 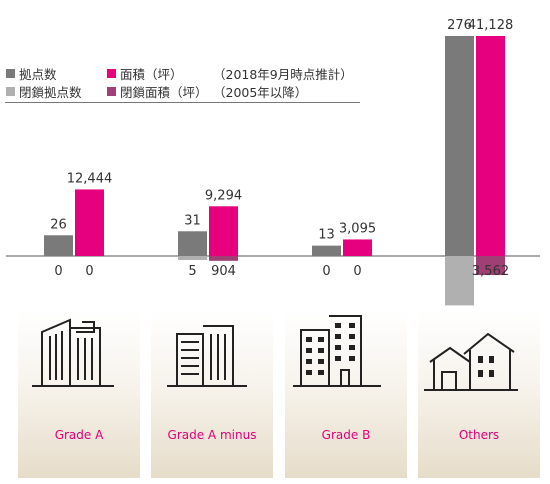 I want to click on legend-note: （2005年以降）, so click(x=260, y=92).